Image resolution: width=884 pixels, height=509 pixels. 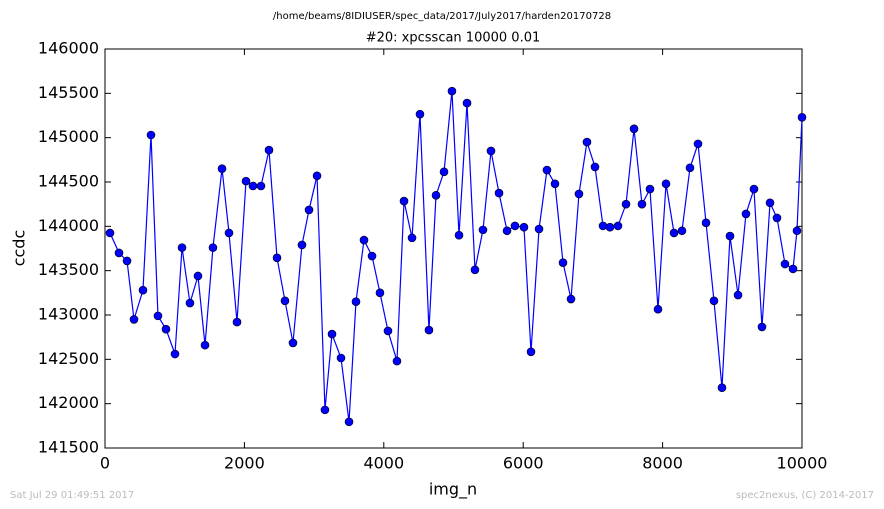 What do you see at coordinates (72, 495) in the screenshot?
I see `footer-timestamp: Sat Jul 29 01:49:51 2017` at bounding box center [72, 495].